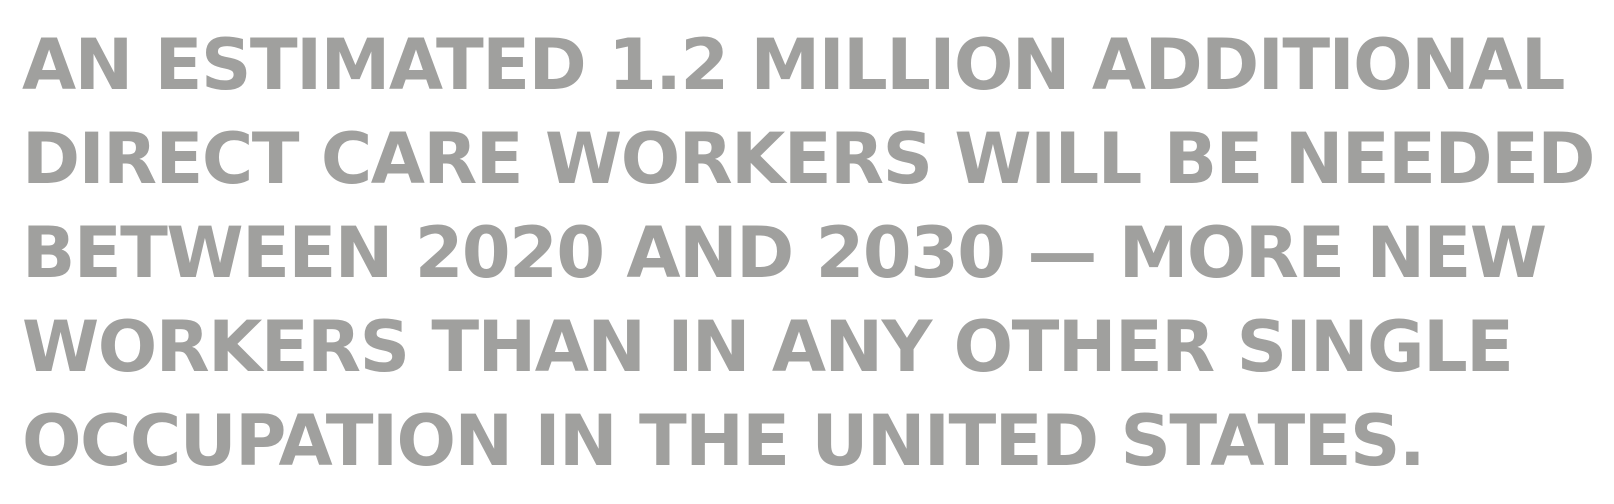 The height and width of the screenshot is (504, 1614). What do you see at coordinates (724, 441) in the screenshot?
I see `quote-line-5: OCCUPATION IN THE UNITED STATES.` at bounding box center [724, 441].